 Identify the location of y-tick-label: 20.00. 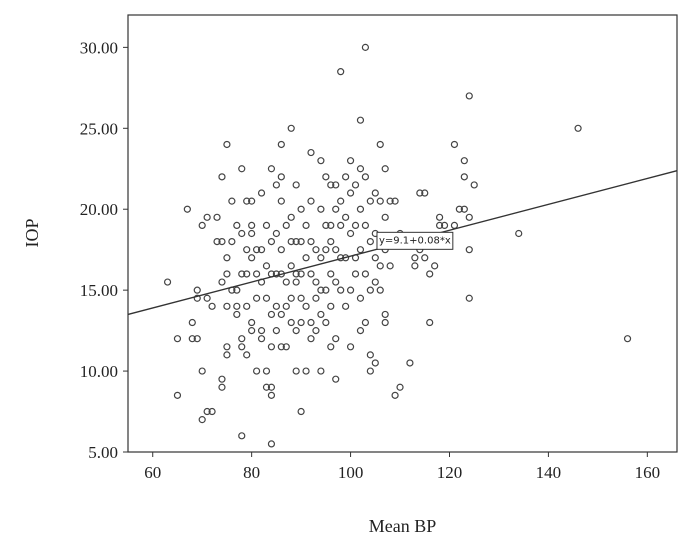
(99, 209).